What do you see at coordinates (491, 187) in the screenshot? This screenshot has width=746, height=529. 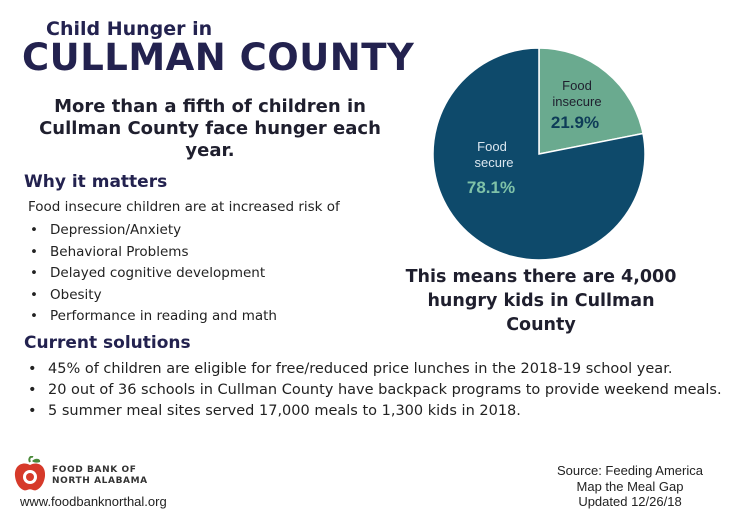 I see `slice-value-secure: 78.1%` at bounding box center [491, 187].